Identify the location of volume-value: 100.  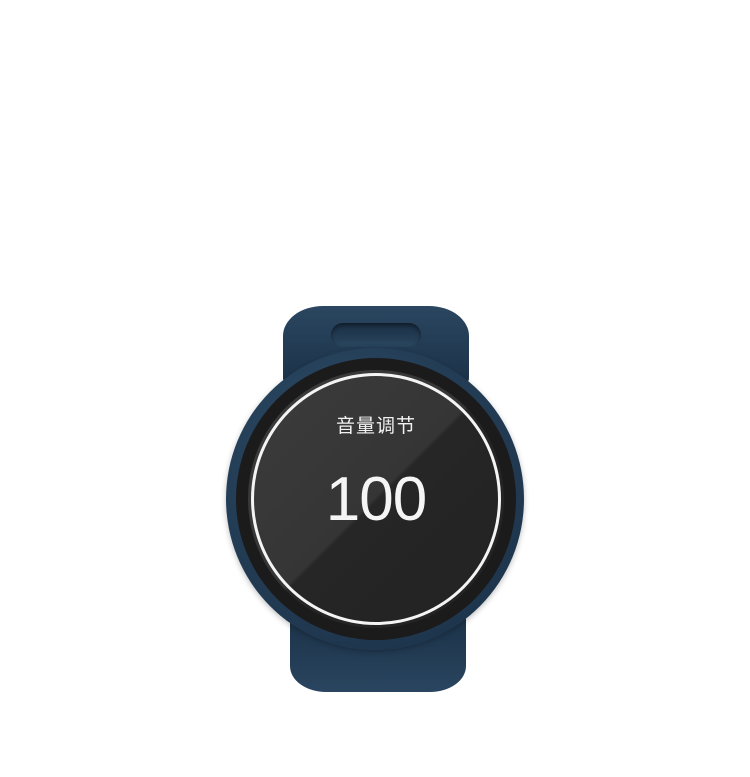
(376, 499).